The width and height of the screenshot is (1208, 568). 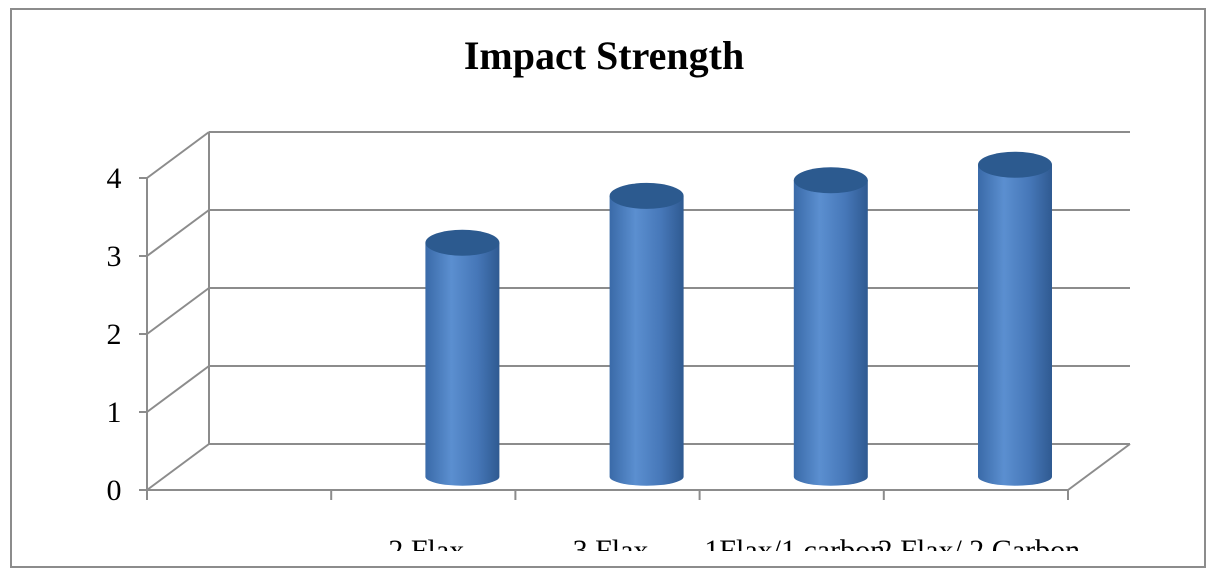 I want to click on x-tick-label: 2 Flax/ 2 Carbon, so click(x=979, y=542).